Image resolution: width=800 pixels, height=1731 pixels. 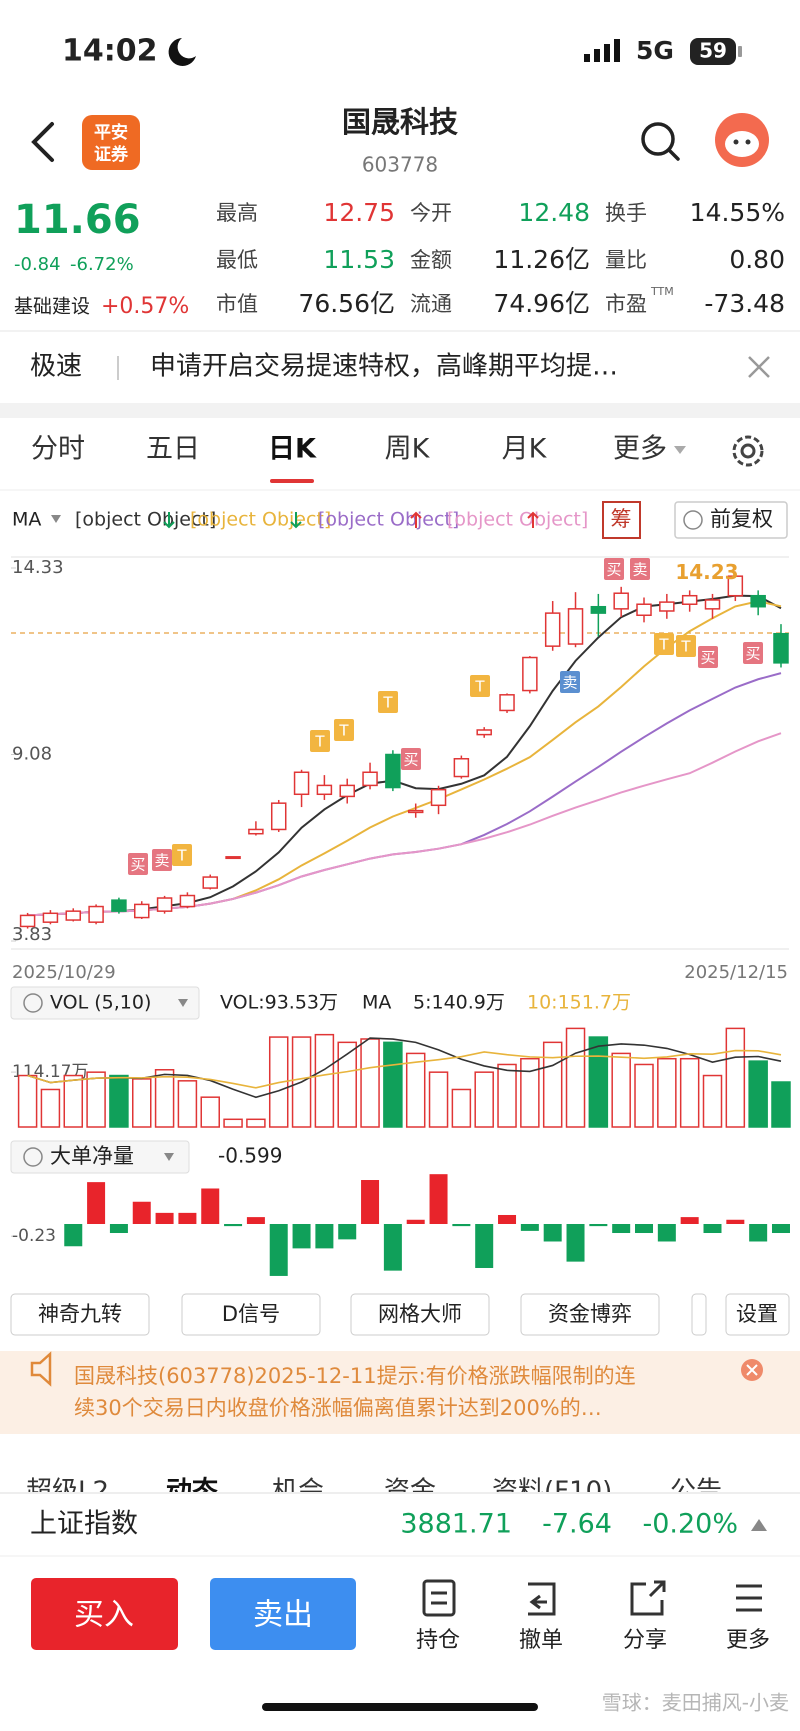 I want to click on stock-code: 603778, so click(x=400, y=165).